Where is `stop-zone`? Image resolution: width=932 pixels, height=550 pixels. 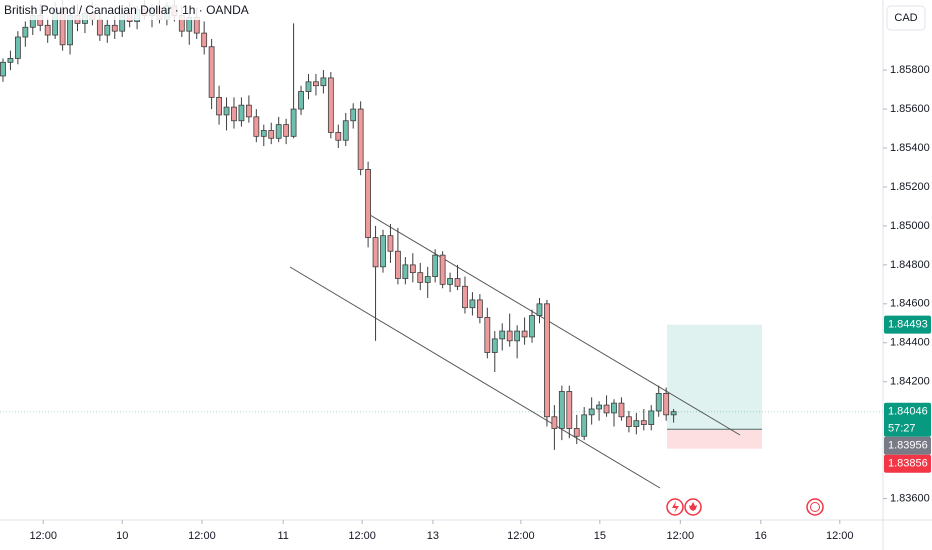
stop-zone is located at coordinates (714, 439).